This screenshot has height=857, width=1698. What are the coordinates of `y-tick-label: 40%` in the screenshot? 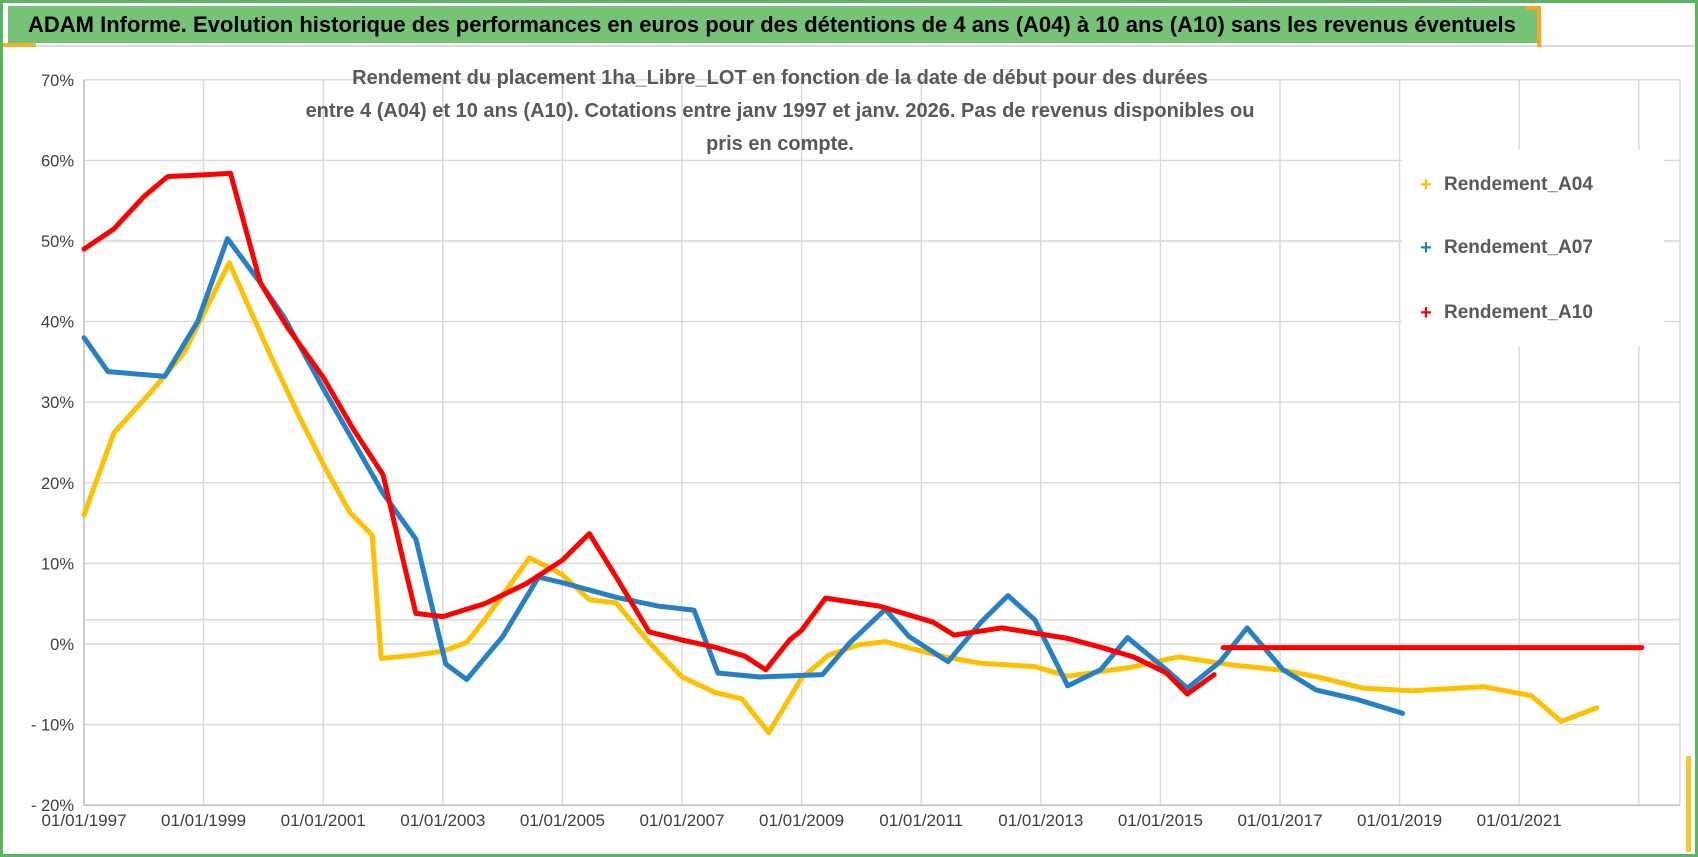 It's located at (57, 323).